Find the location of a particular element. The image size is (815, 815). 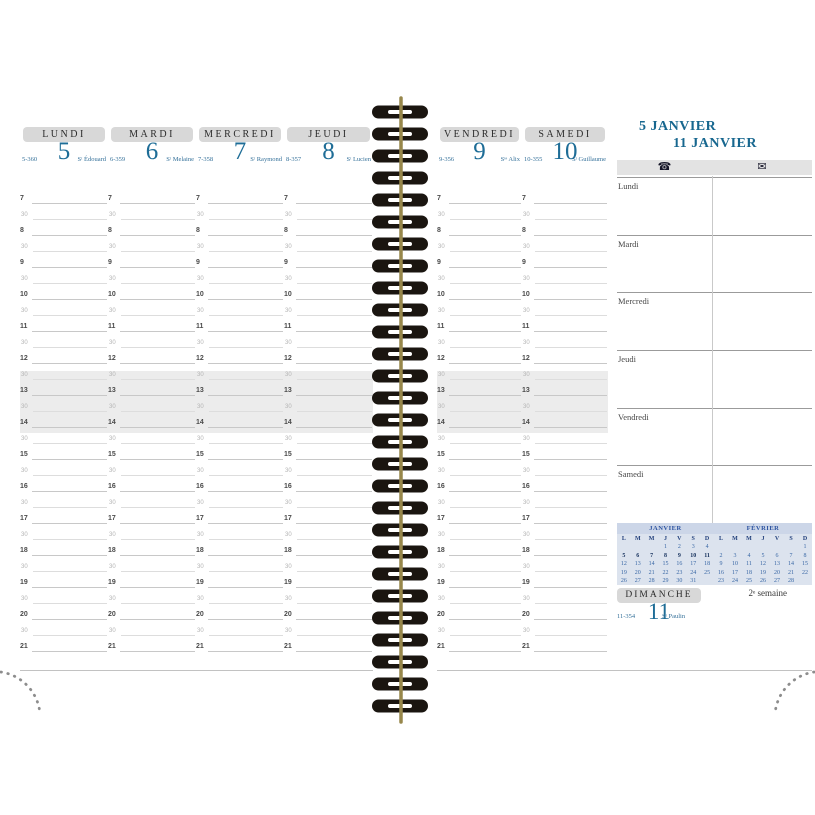

day-count: 8-357 is located at coordinates (294, 159).